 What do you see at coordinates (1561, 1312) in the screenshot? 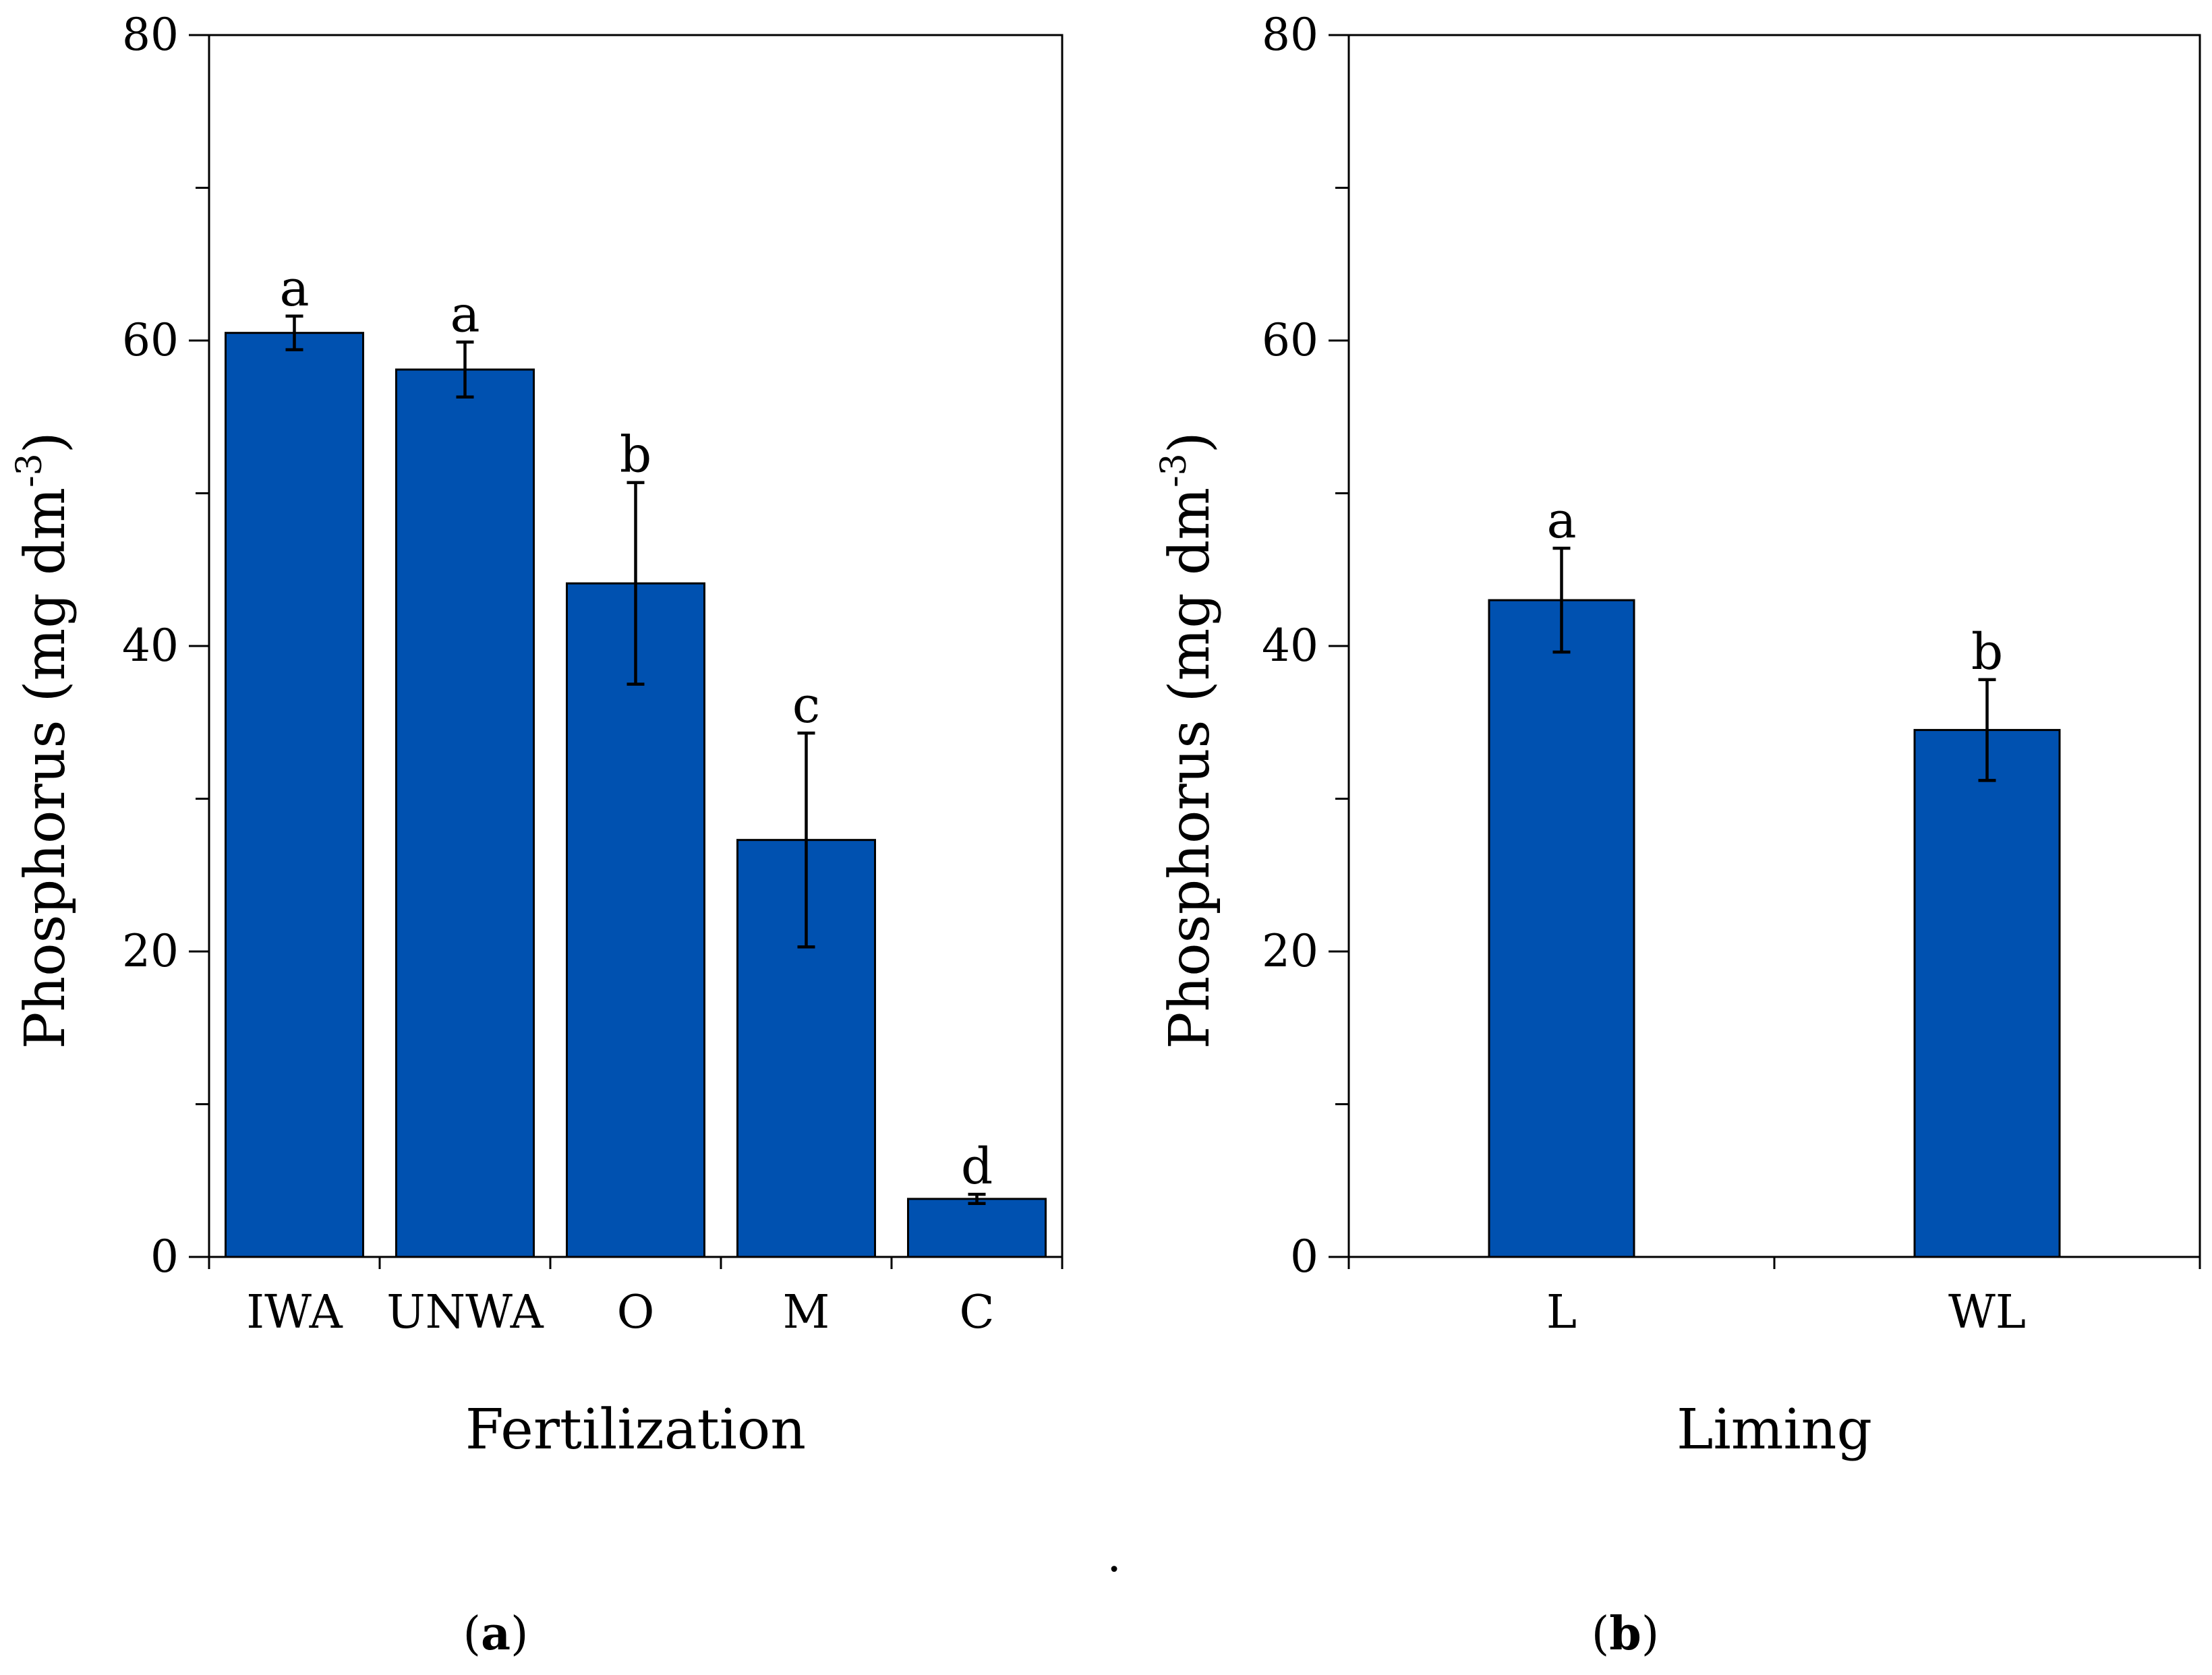
I see `panel-b-category-label: L` at bounding box center [1561, 1312].